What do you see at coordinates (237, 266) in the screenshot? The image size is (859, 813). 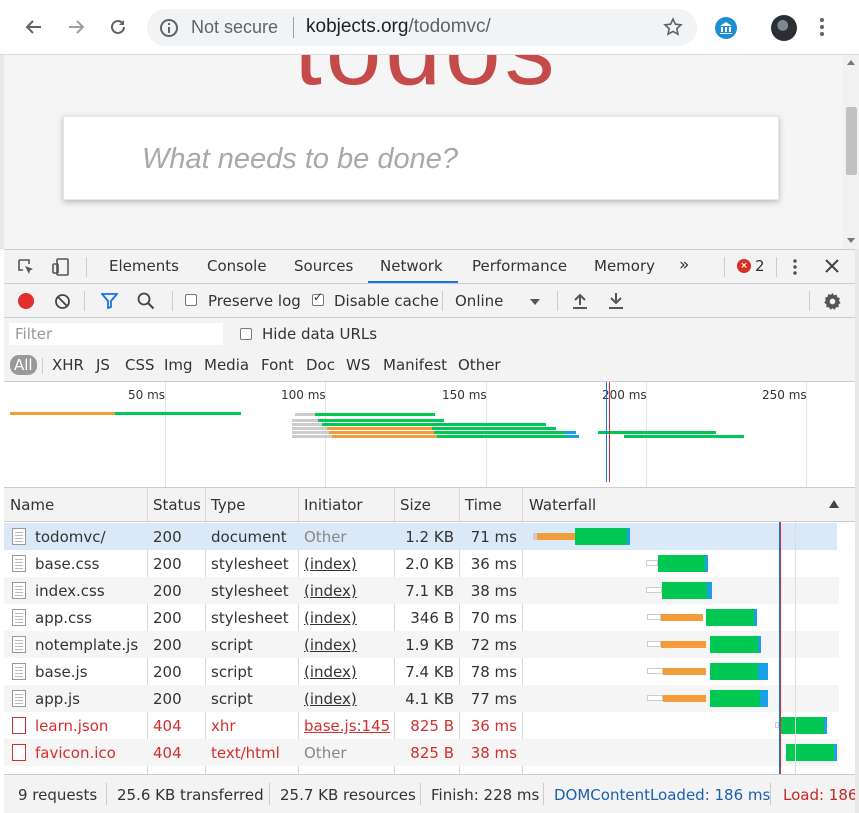 I see `tab-console: Console` at bounding box center [237, 266].